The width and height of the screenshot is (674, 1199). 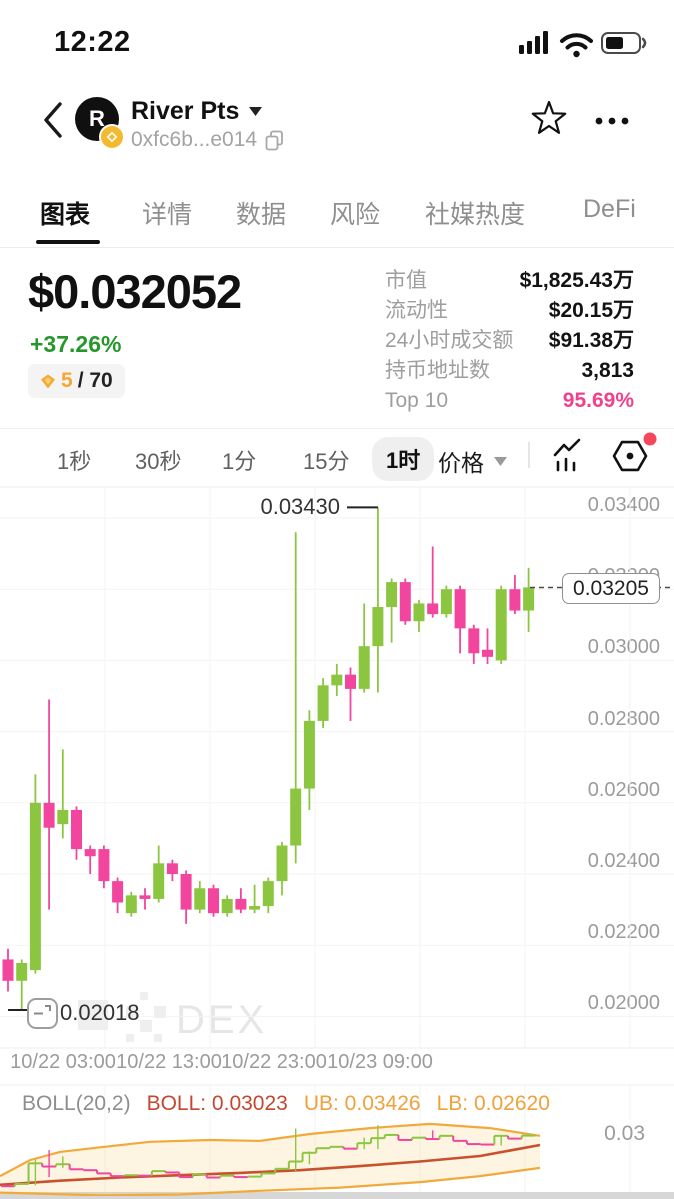 What do you see at coordinates (122, 1017) in the screenshot?
I see `watermark-blocks` at bounding box center [122, 1017].